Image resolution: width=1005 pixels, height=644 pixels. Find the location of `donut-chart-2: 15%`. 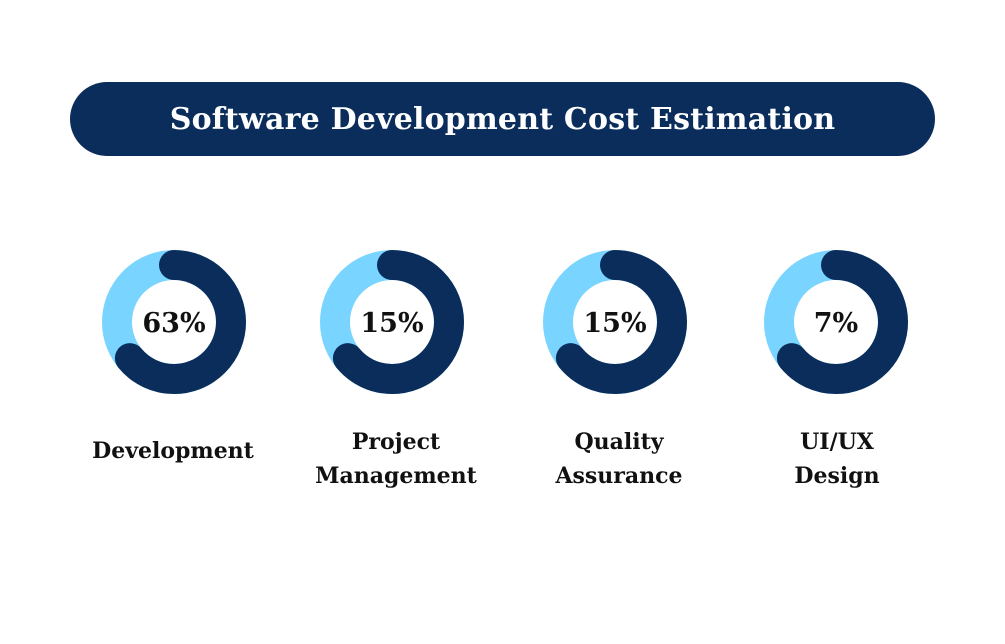

donut-chart-2: 15% is located at coordinates (615, 322).